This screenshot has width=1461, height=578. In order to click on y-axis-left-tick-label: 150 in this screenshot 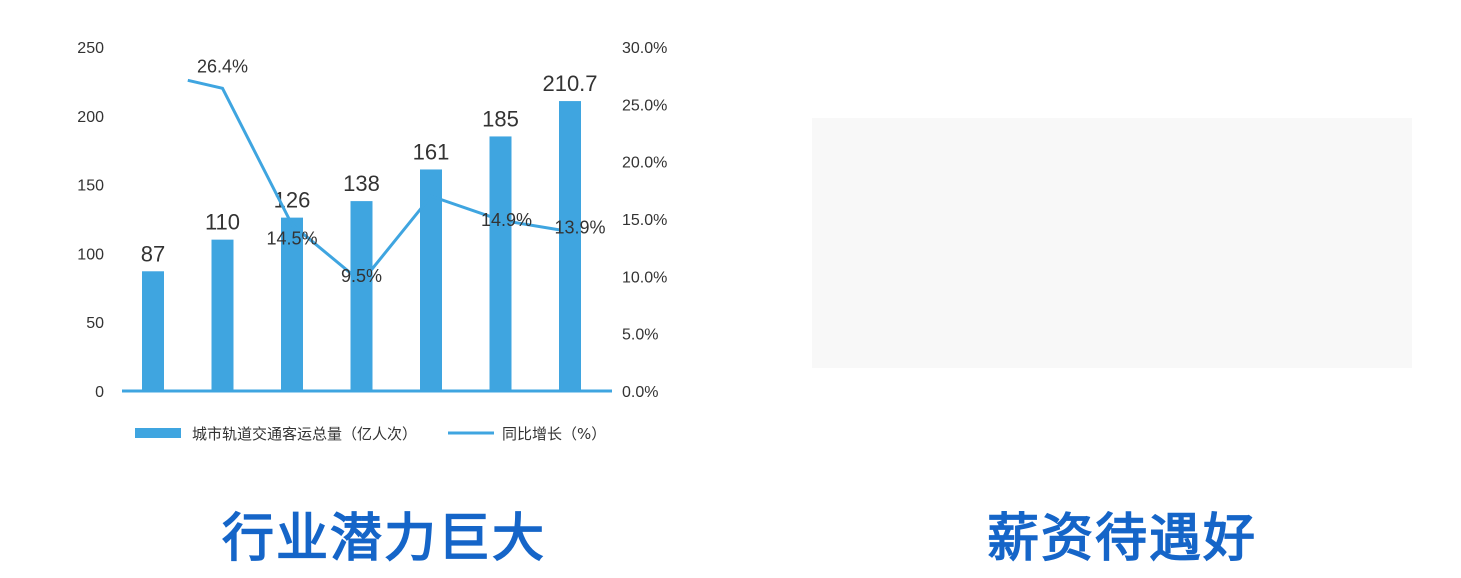, I will do `click(90, 186)`.